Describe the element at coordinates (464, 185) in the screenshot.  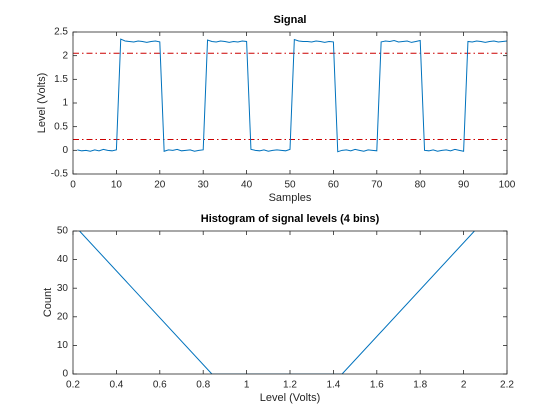
I see `x-tick-label: 90` at that location.